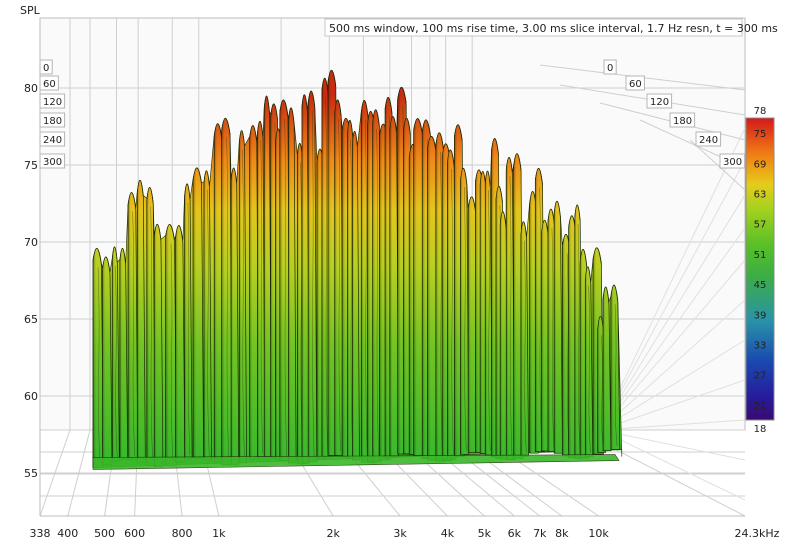 The width and height of the screenshot is (800, 548). I want to click on x-tick-2k: 2k, so click(333, 533).